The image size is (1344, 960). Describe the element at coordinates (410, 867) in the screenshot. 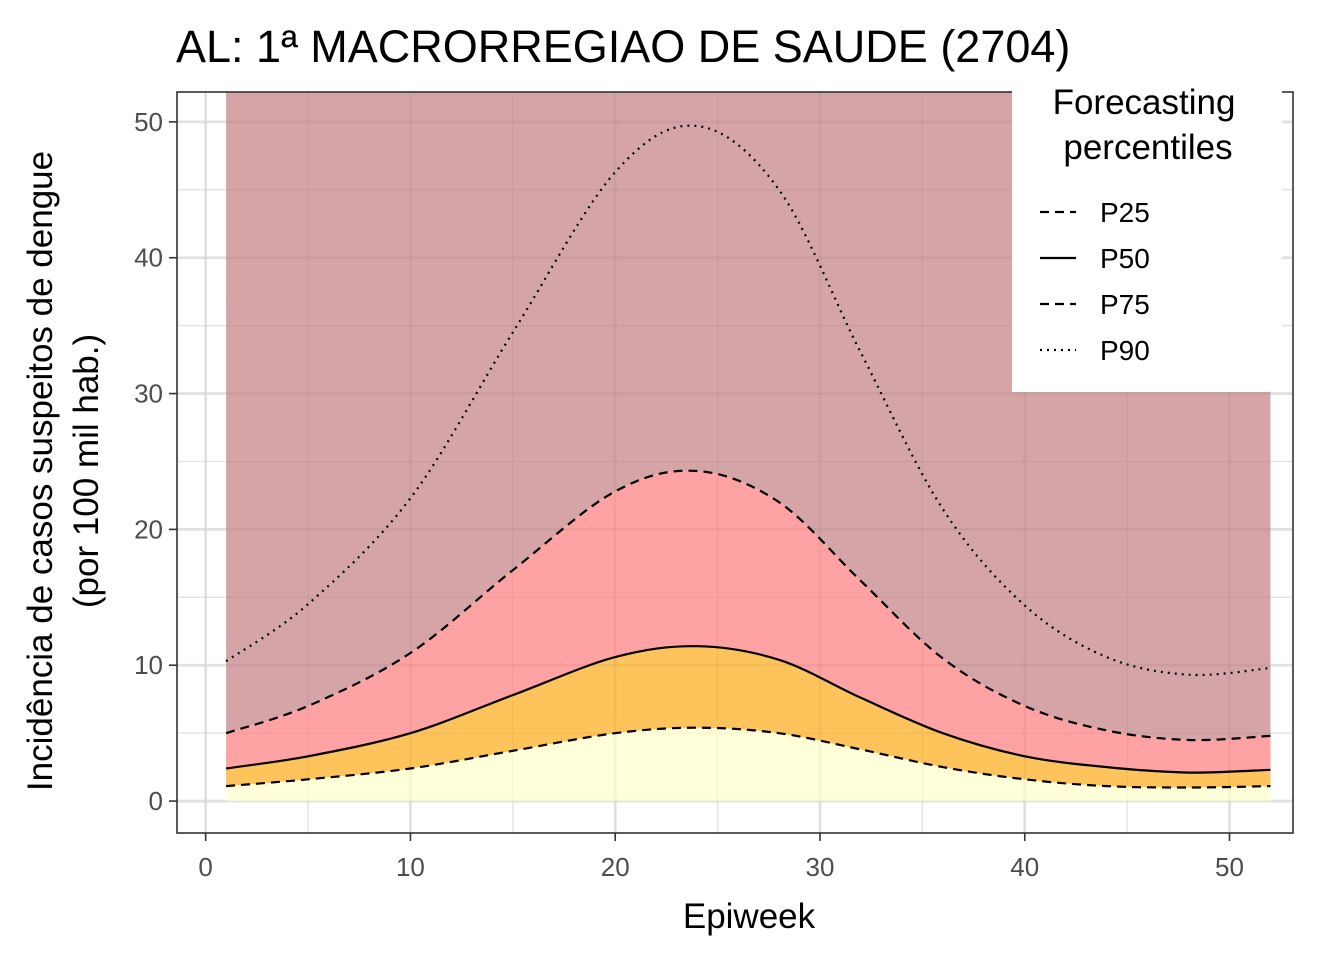

I see `x-tick-label-10: 10` at that location.